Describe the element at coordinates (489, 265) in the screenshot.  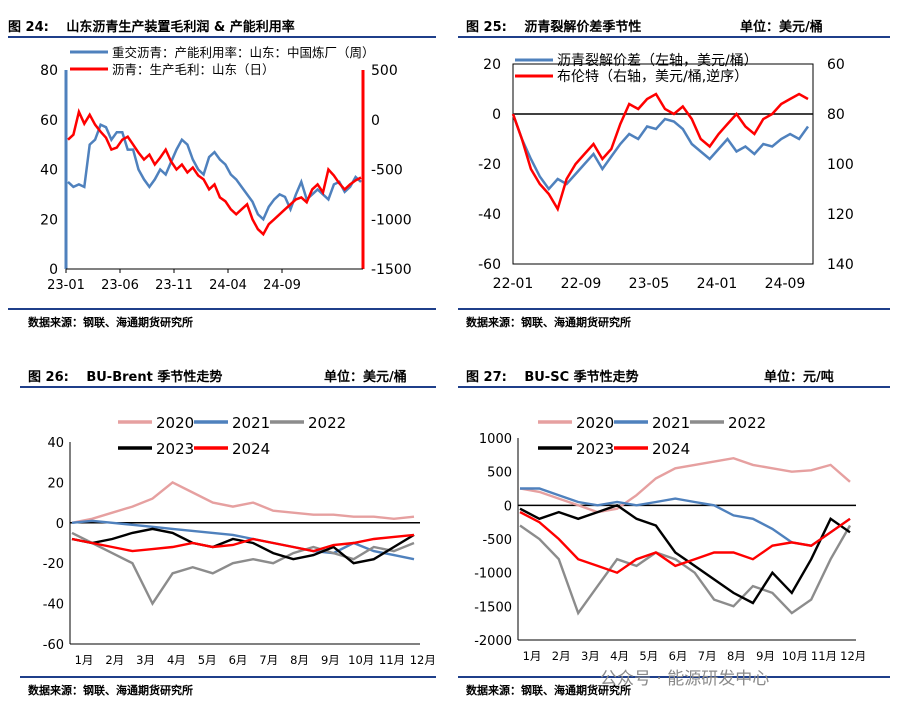
I see `y-left-tick-label: -60` at that location.